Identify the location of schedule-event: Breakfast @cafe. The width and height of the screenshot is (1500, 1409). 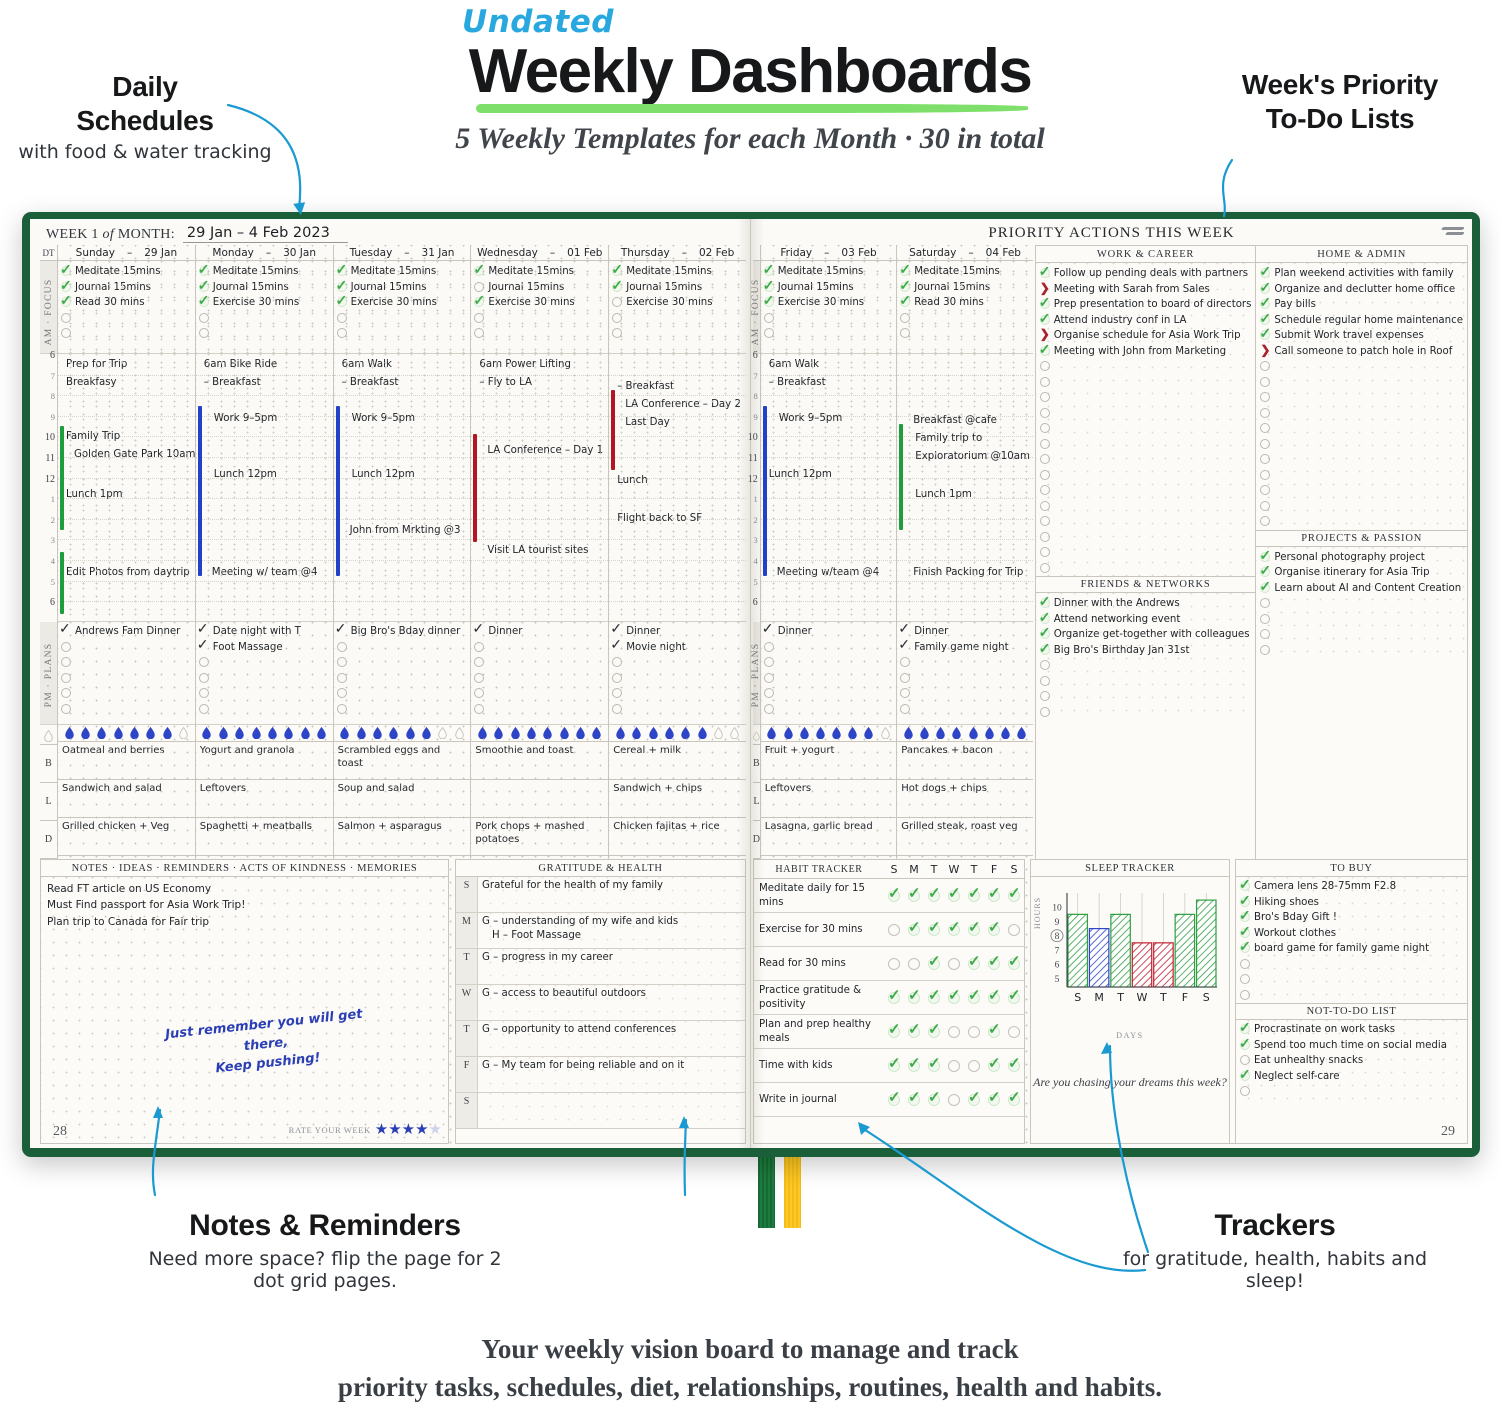
(955, 420).